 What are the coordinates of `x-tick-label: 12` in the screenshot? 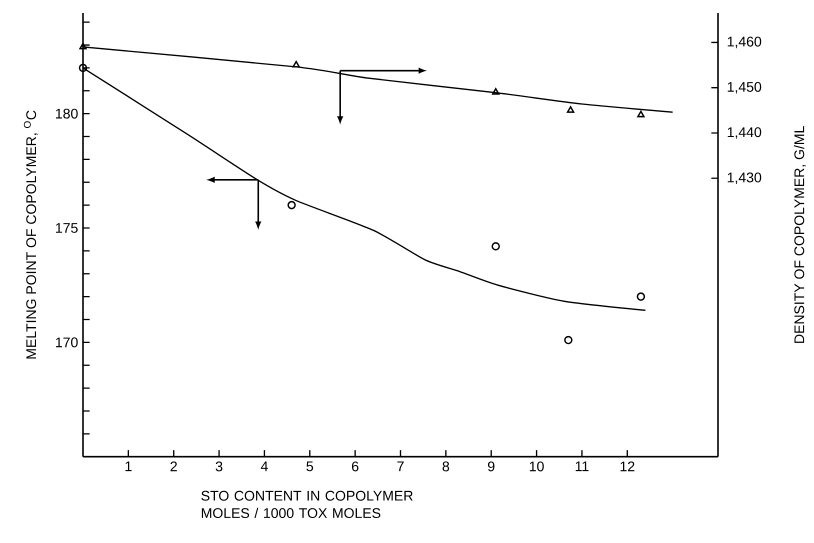 It's located at (627, 466).